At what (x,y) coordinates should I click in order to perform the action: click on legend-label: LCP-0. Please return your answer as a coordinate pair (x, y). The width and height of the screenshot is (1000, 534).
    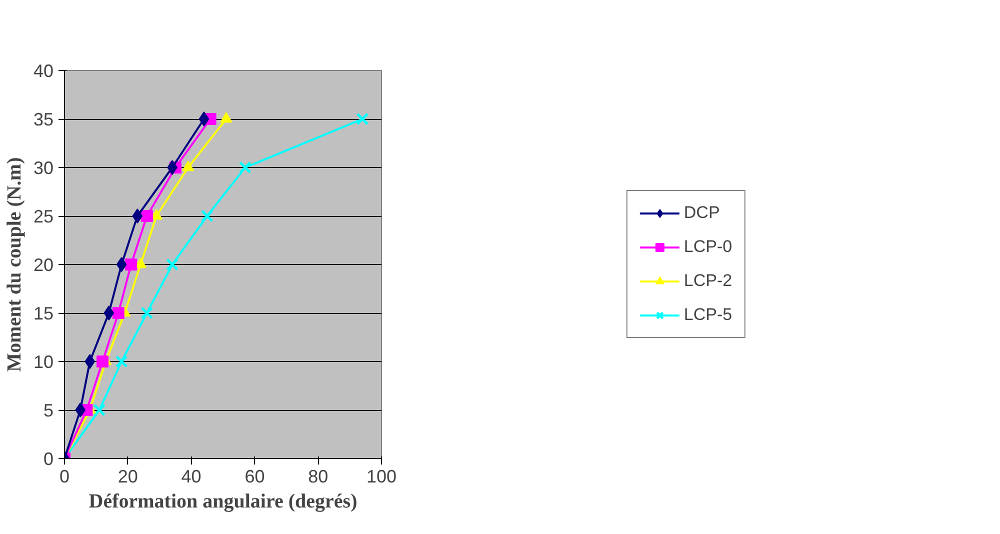
    Looking at the image, I should click on (708, 247).